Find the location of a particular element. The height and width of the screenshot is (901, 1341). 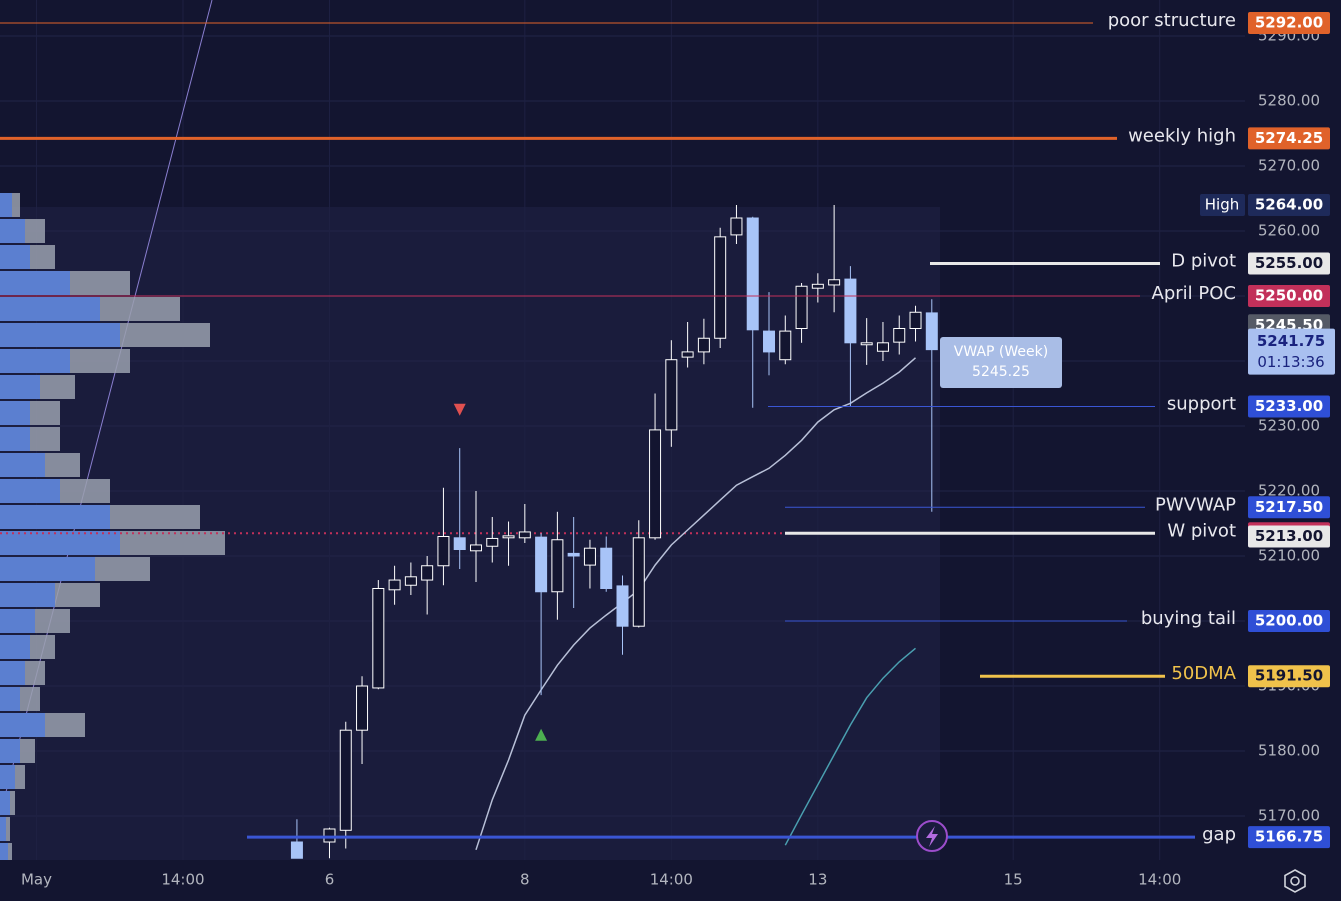

tooltip-value: 5245.25 is located at coordinates (1001, 372).